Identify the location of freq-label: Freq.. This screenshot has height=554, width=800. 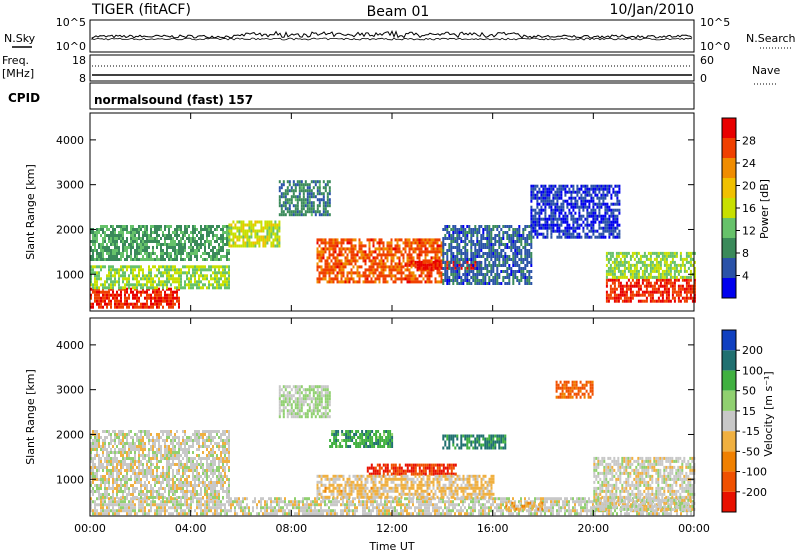
(15, 60).